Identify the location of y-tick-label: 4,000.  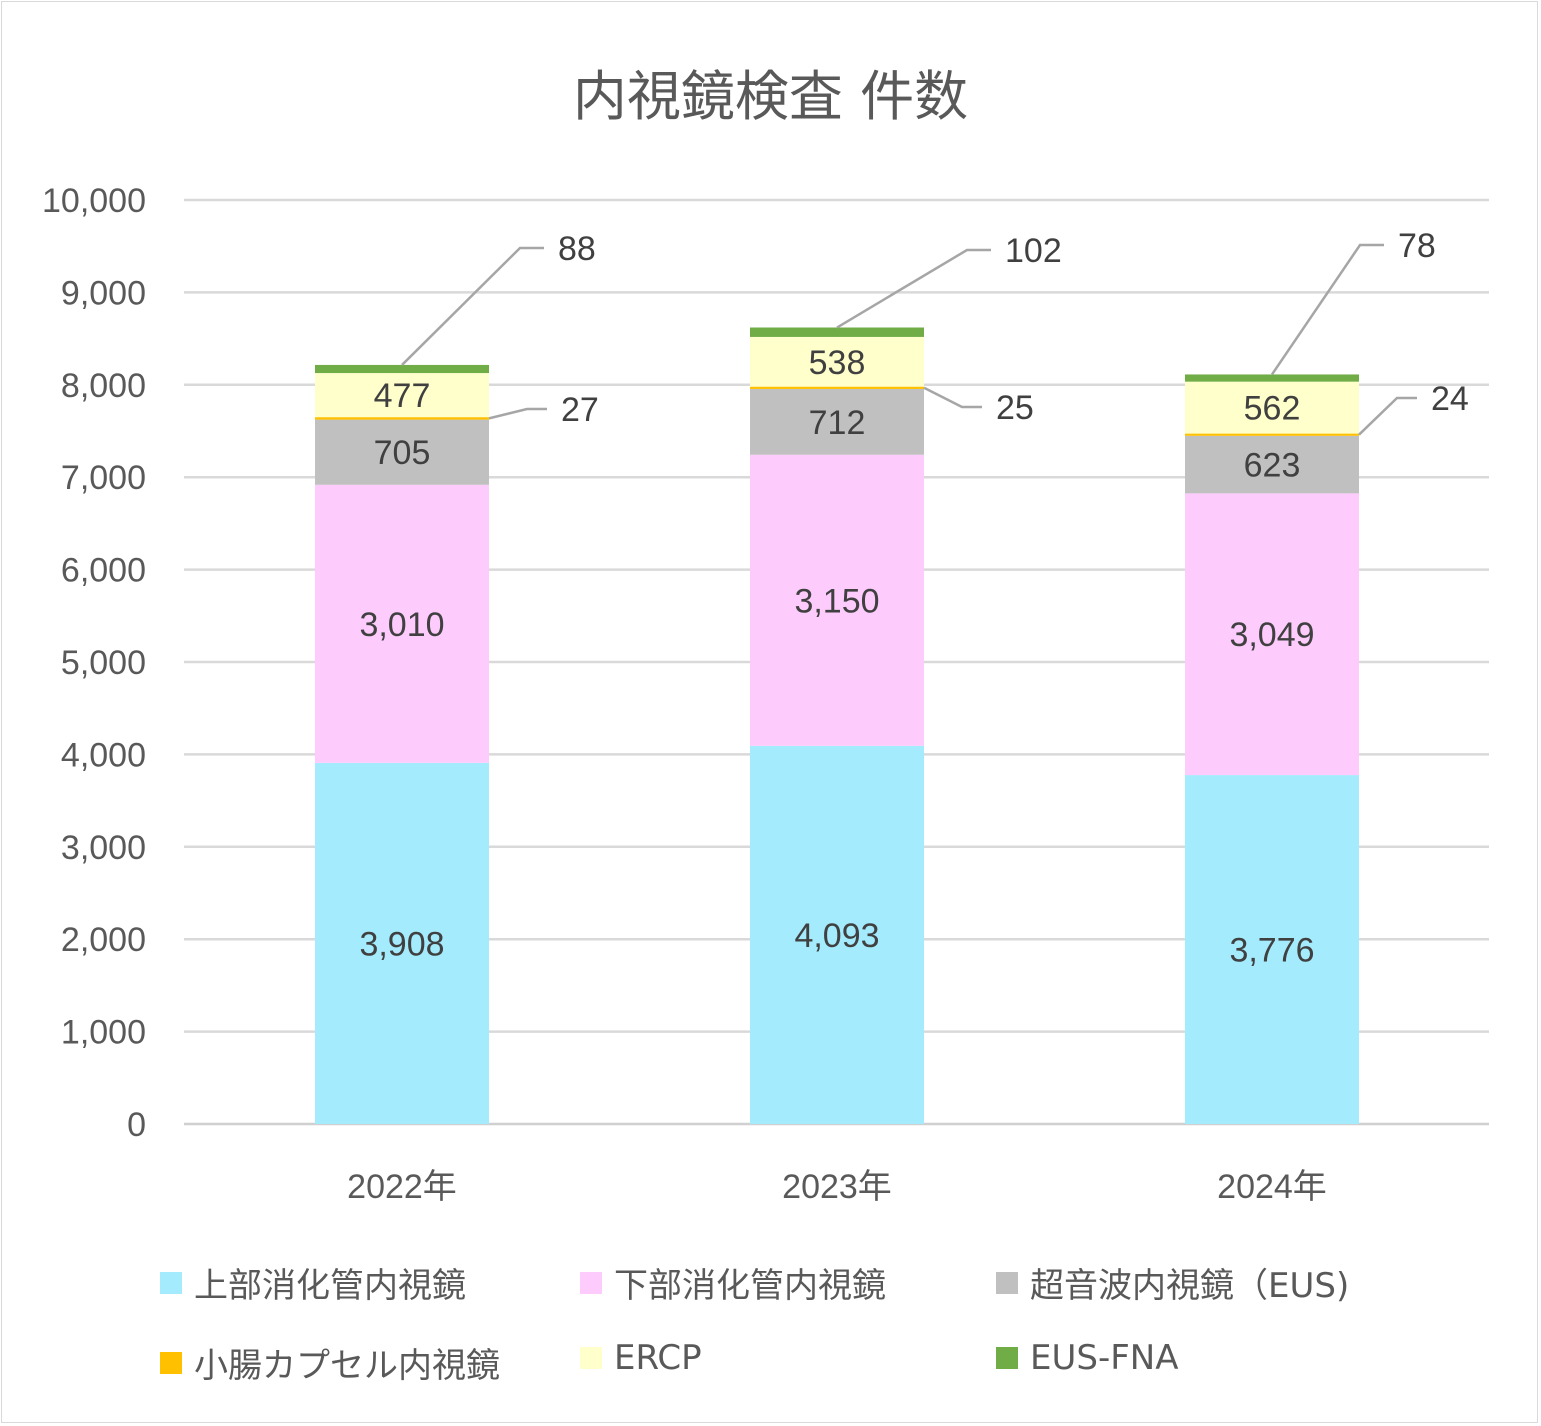
(103, 755).